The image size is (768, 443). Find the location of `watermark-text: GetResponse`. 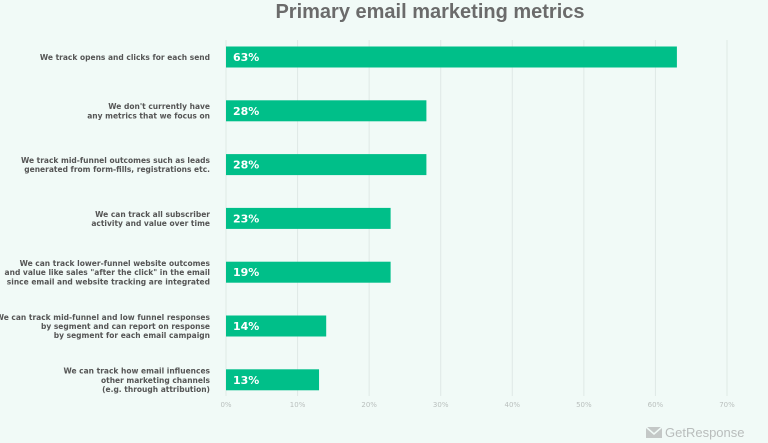

watermark-text: GetResponse is located at coordinates (705, 432).